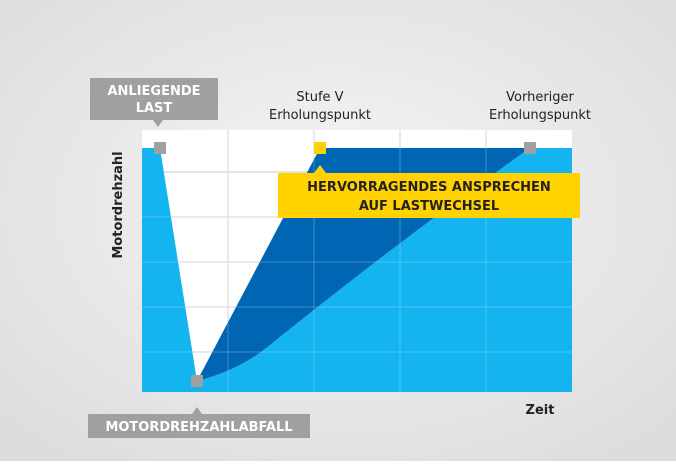  I want to click on label: MOTORDREHZAHLABFALL, so click(198, 427).